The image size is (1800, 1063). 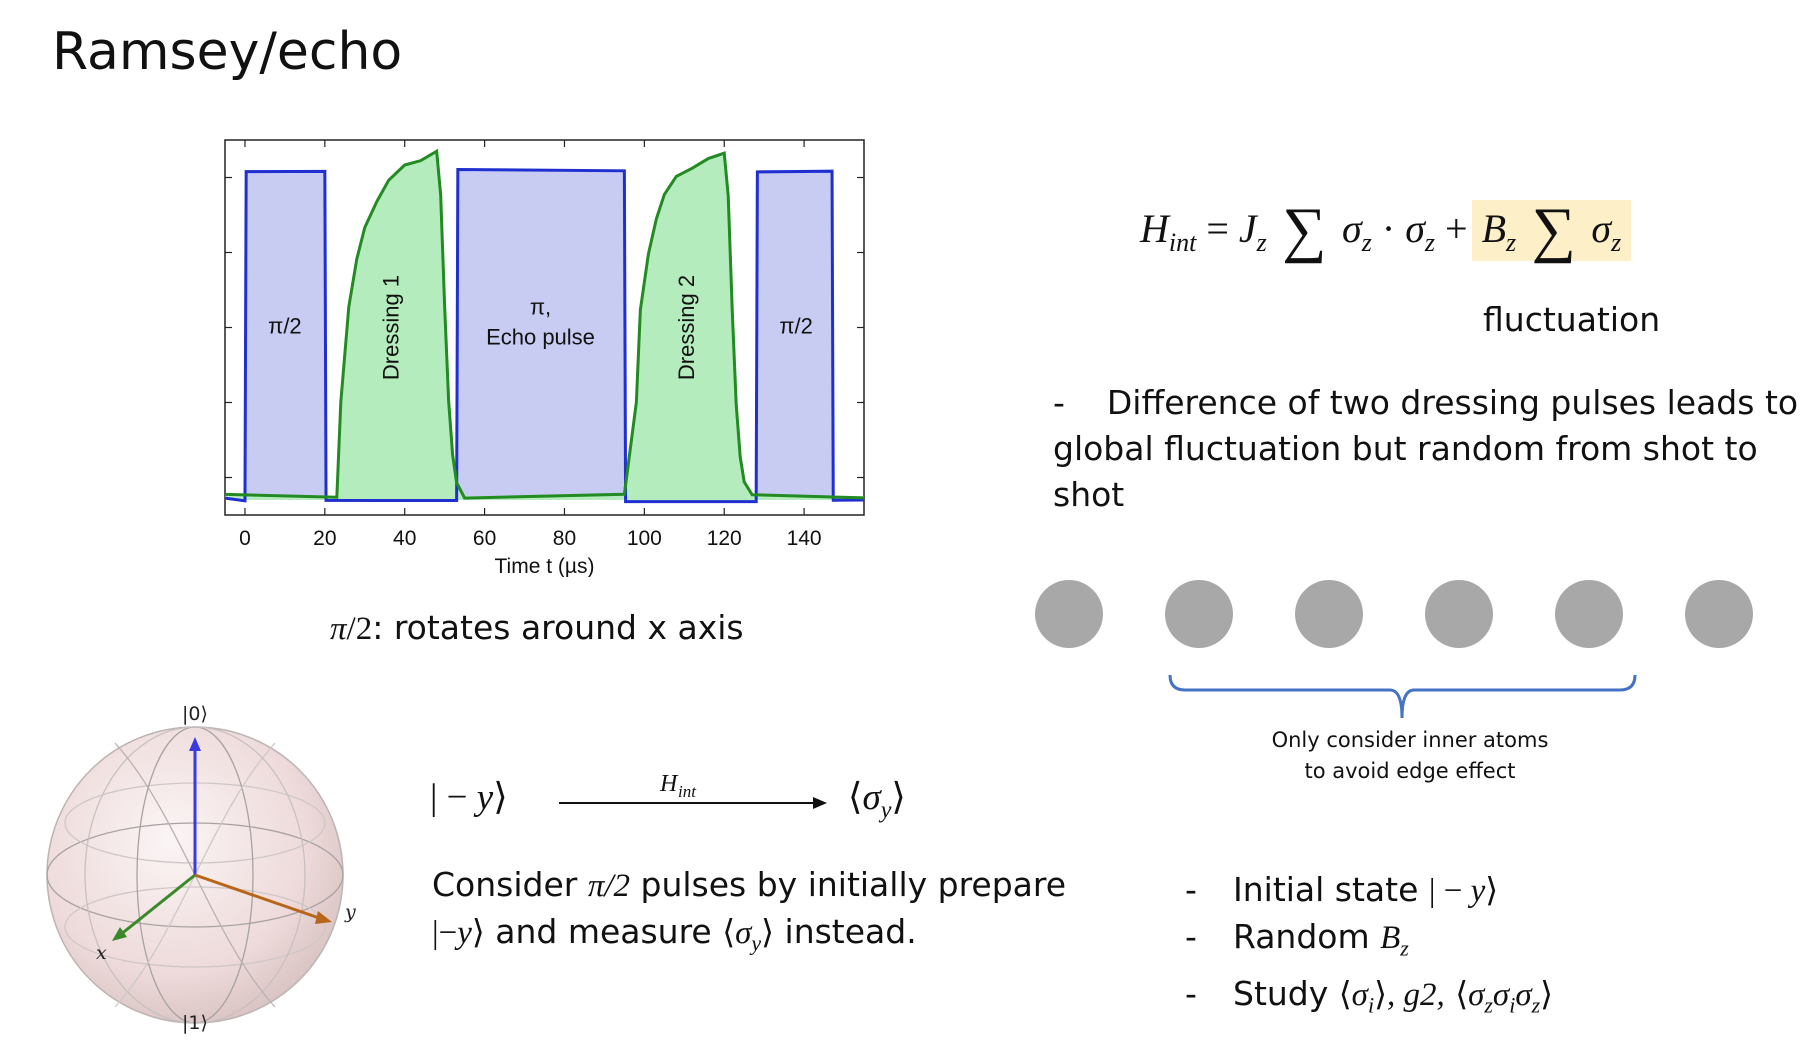 What do you see at coordinates (845, 931) in the screenshot?
I see `consider-text-d: instead.` at bounding box center [845, 931].